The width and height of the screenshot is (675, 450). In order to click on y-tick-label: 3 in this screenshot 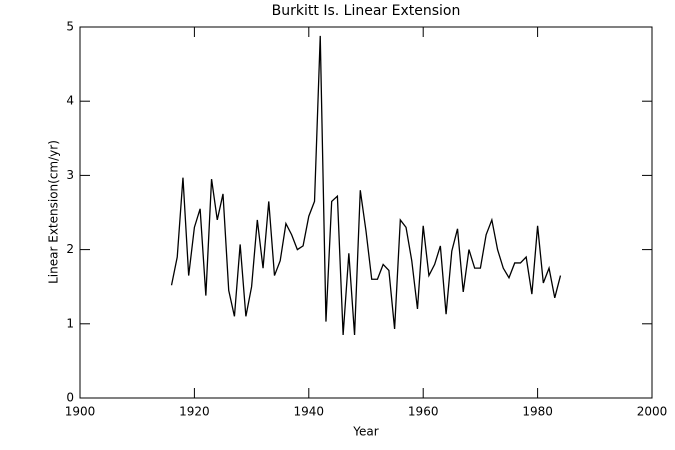, I will do `click(70, 175)`.